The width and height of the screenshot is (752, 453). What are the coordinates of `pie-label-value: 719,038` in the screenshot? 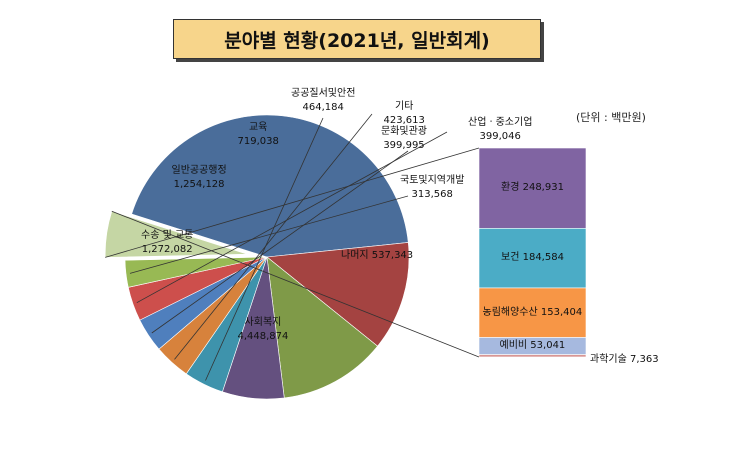 It's located at (258, 141).